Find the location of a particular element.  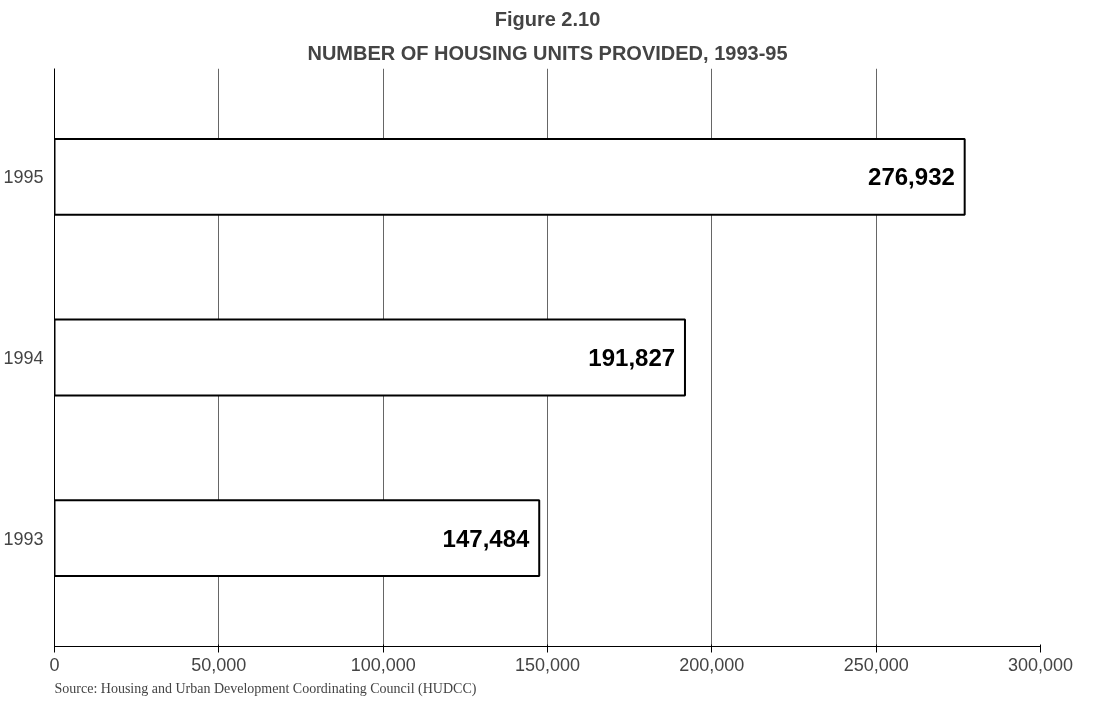

x-tick-label: 100,000 is located at coordinates (383, 664).